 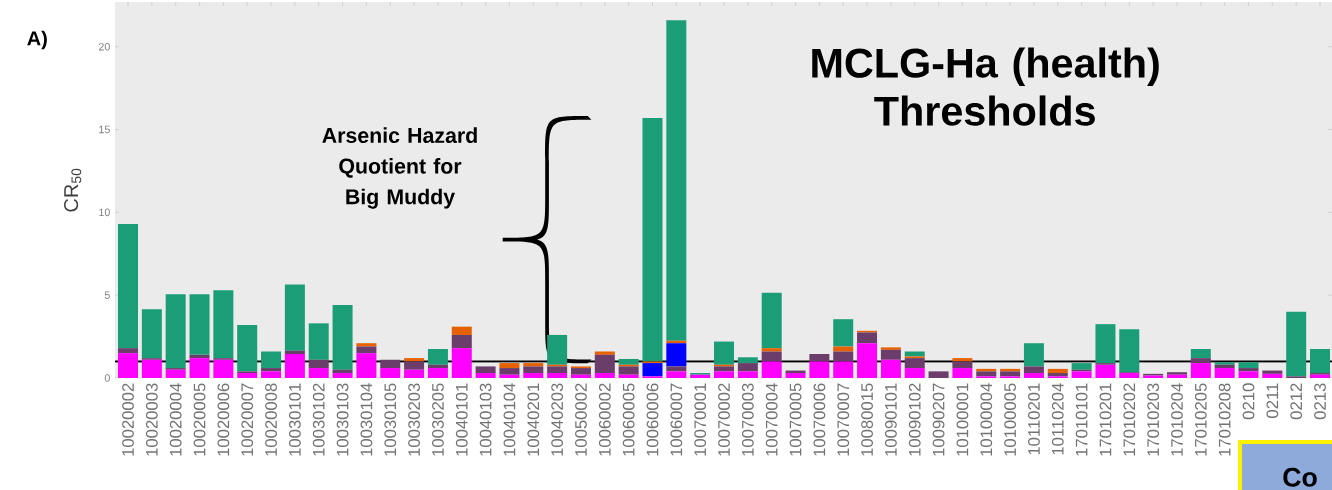 What do you see at coordinates (962, 419) in the screenshot?
I see `x-tick-label: 10100001` at bounding box center [962, 419].